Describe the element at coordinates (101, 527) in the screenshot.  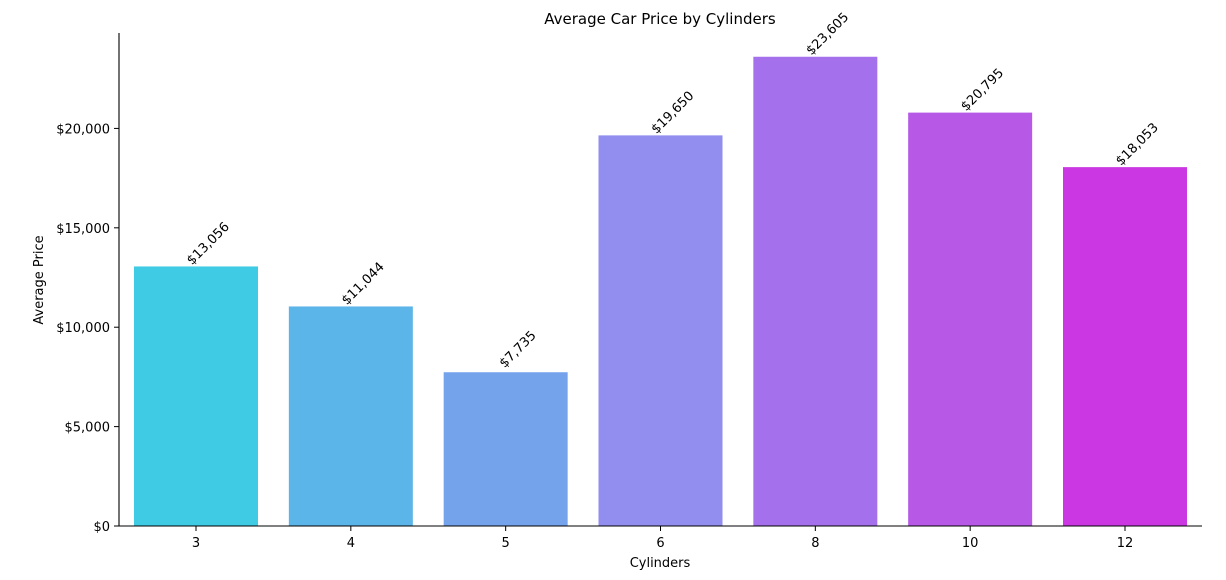
I see `y-tick-label: $0` at that location.